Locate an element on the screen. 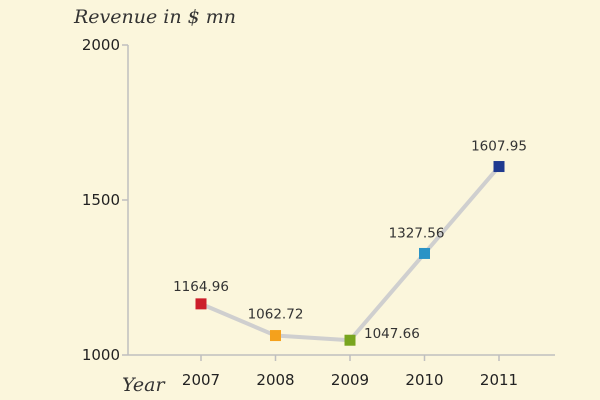 This screenshot has width=600, height=400. data-label: 1607.95 is located at coordinates (499, 147).